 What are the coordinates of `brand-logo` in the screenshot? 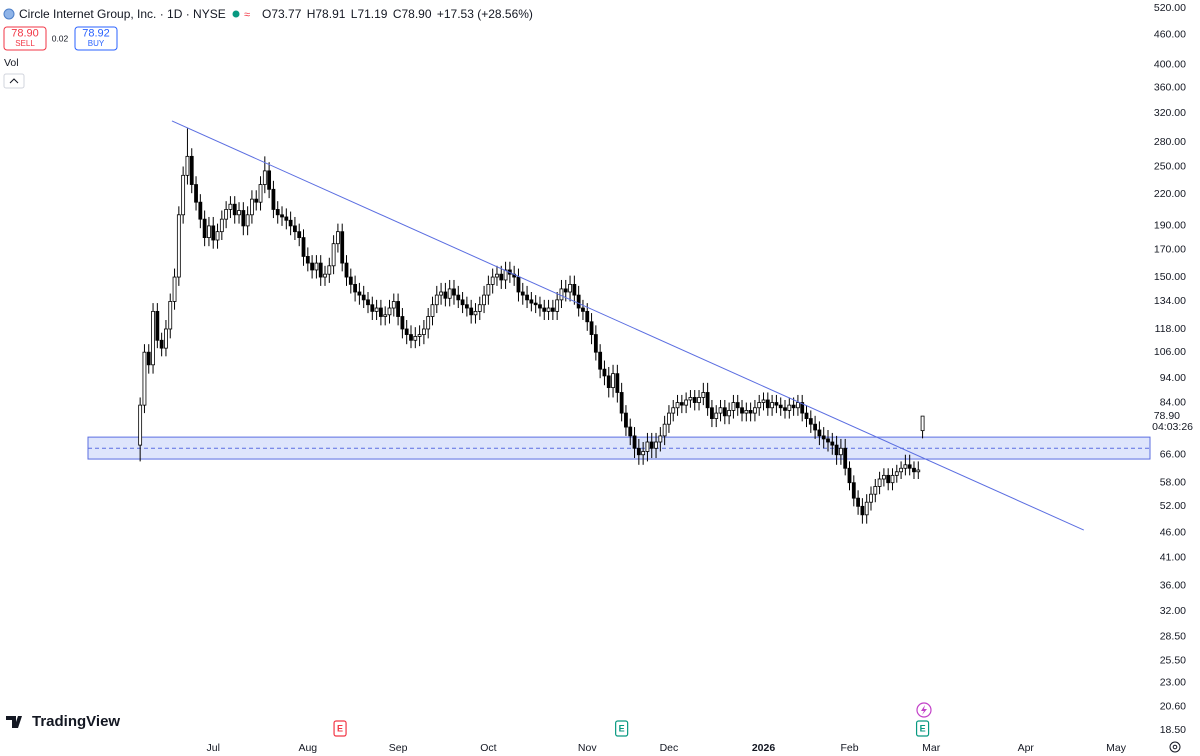 It's located at (14, 722).